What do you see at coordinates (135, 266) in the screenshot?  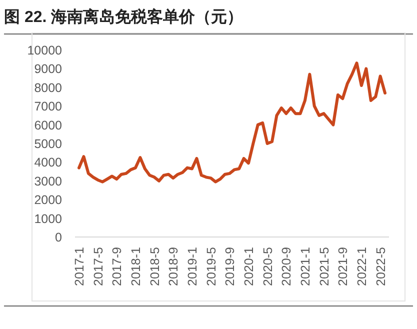 I see `x-tick-label: 2018-1` at bounding box center [135, 266].